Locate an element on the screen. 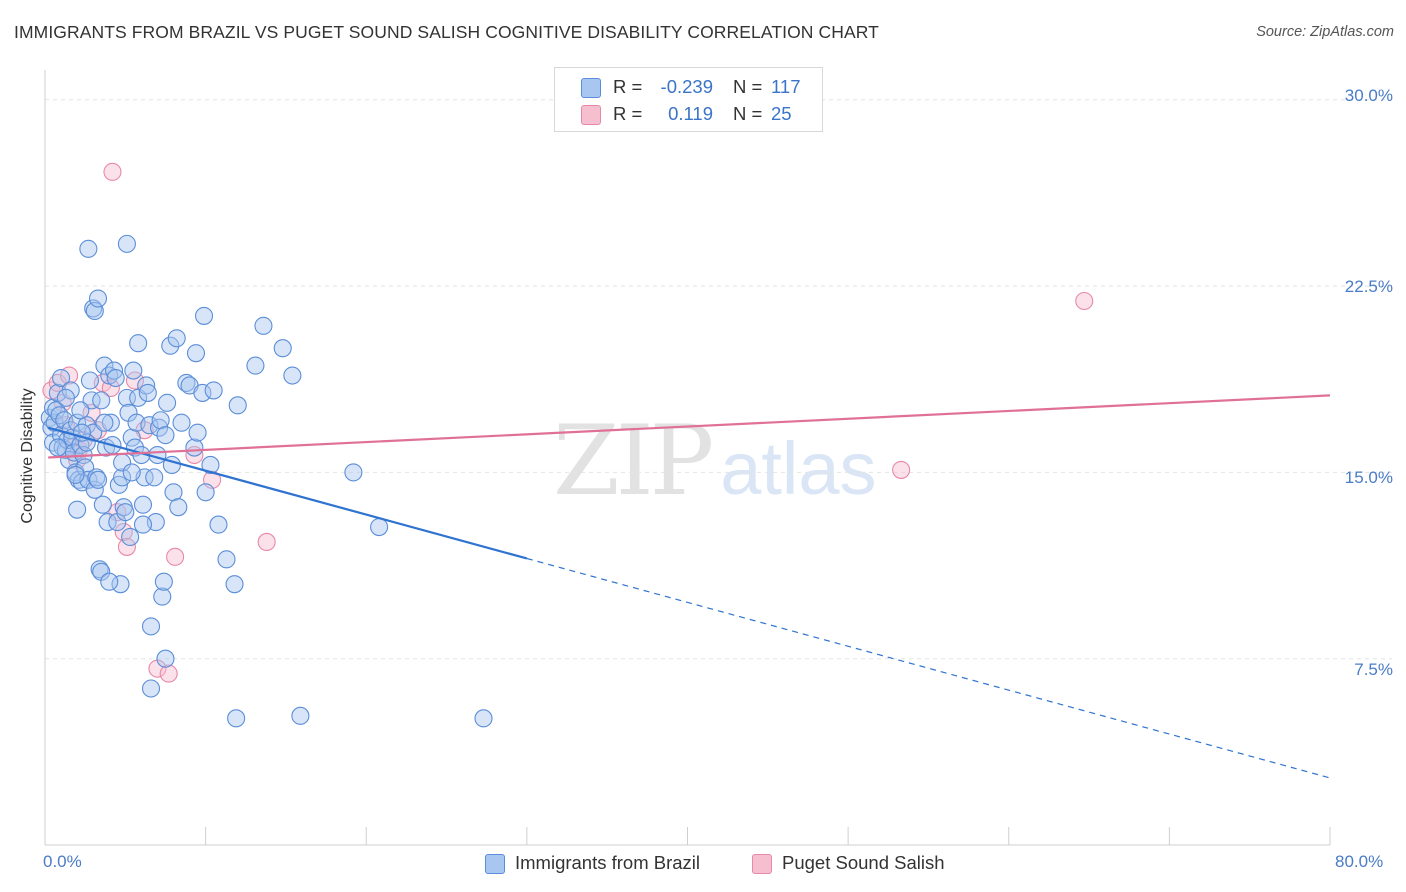  trend-line-salish is located at coordinates (689, 426).